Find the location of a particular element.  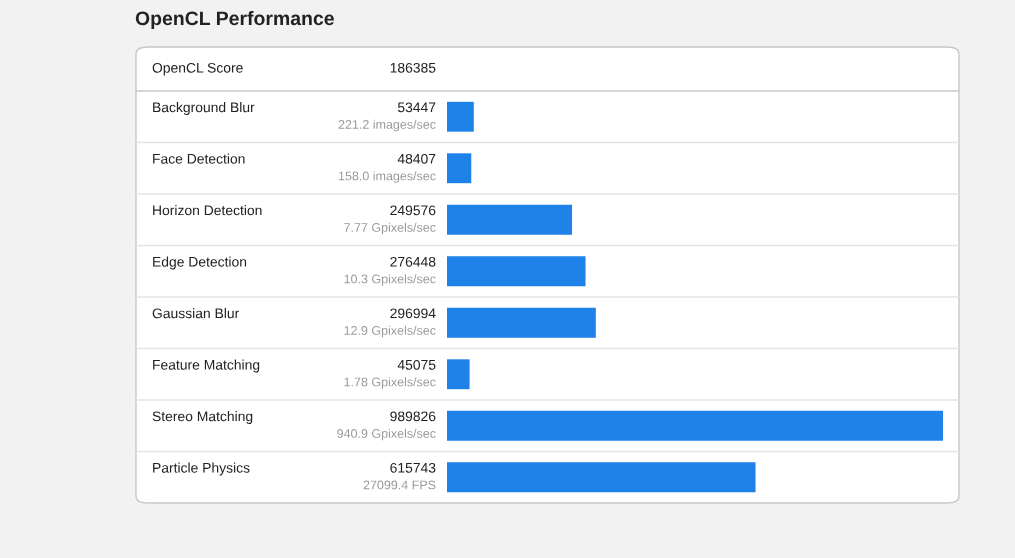

data-label: 615743 is located at coordinates (413, 467).